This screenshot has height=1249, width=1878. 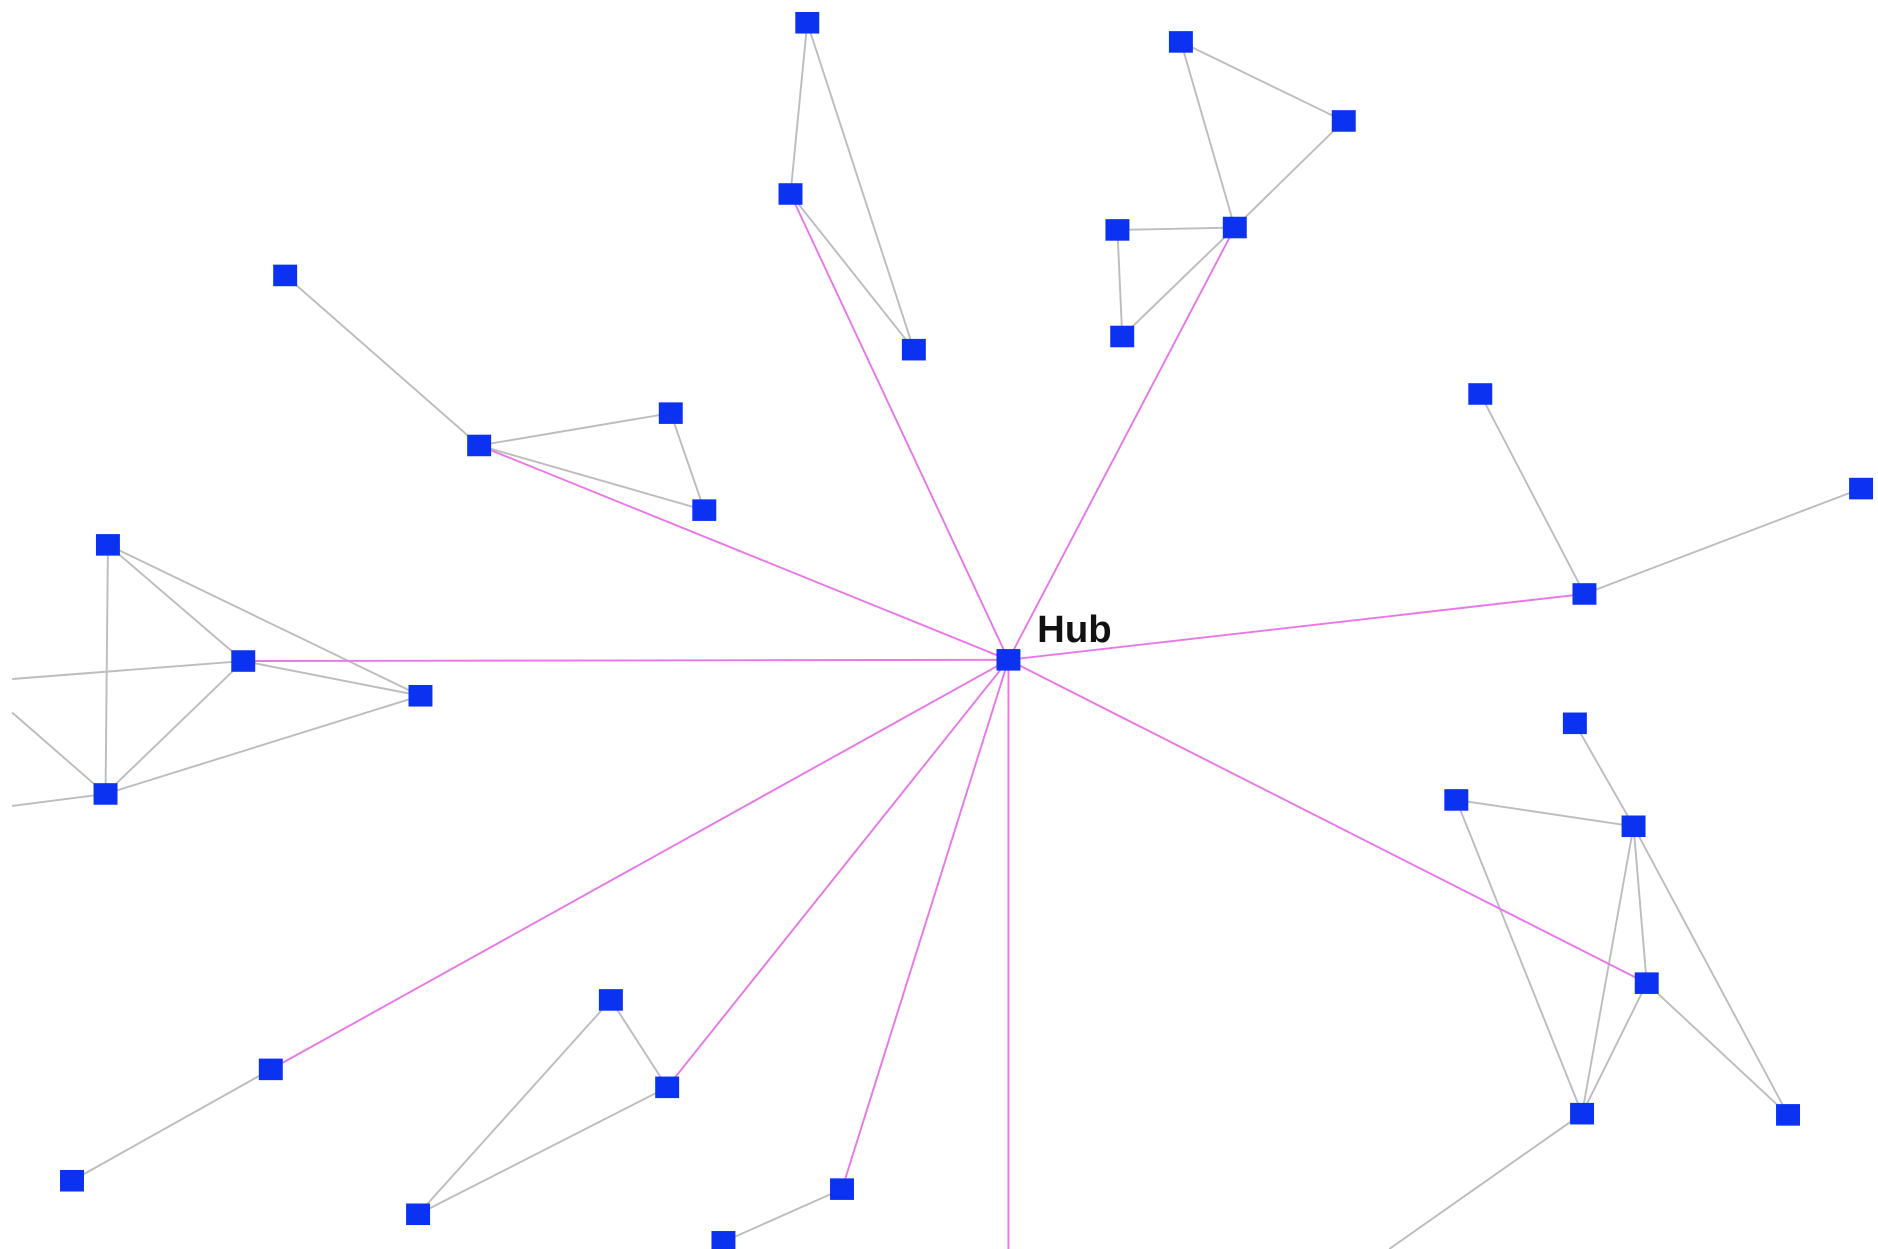 What do you see at coordinates (1074, 629) in the screenshot?
I see `hub-label: Hub` at bounding box center [1074, 629].